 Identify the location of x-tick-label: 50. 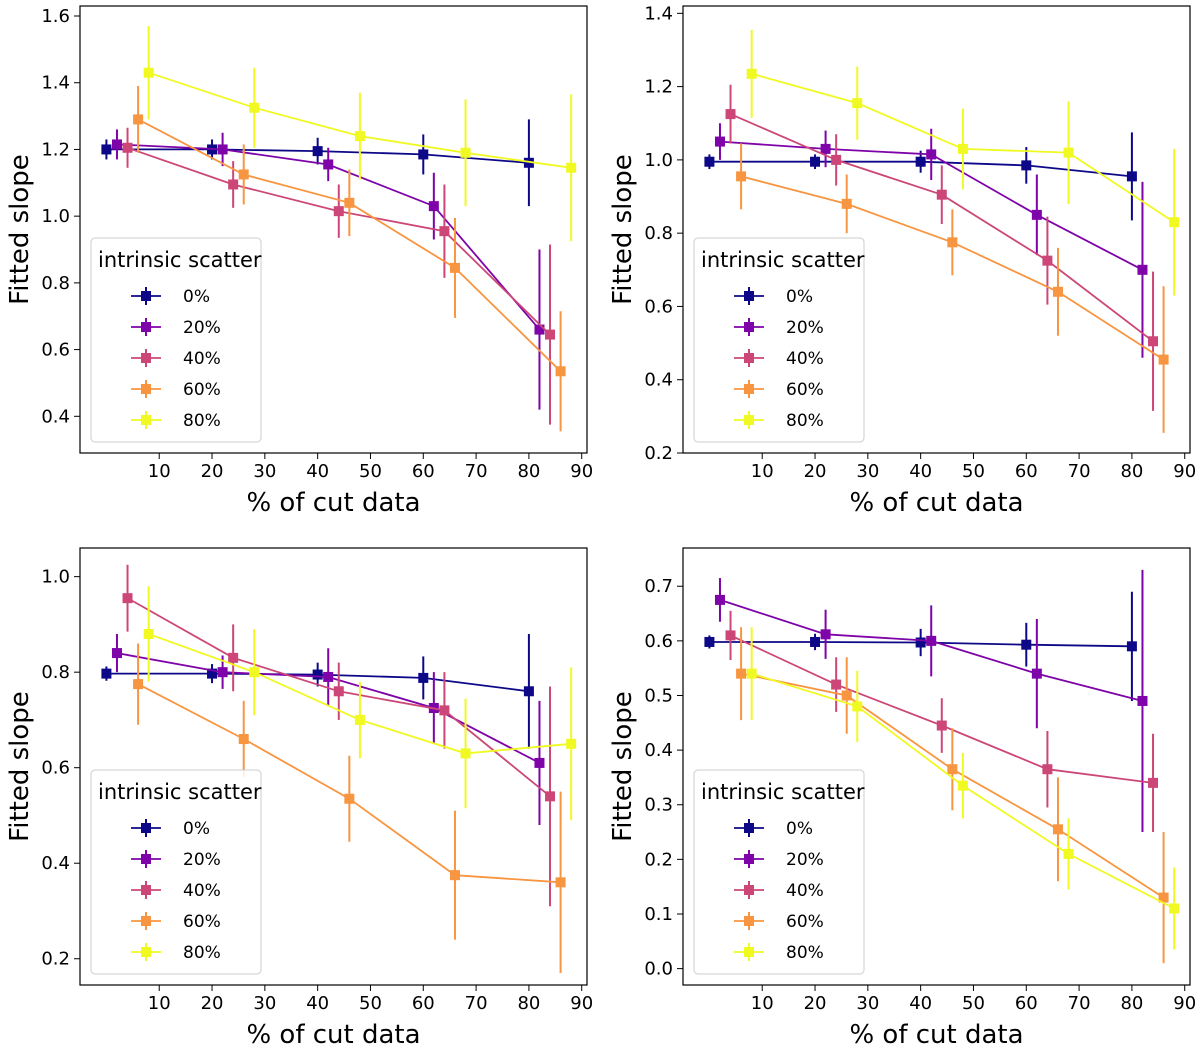
(973, 471).